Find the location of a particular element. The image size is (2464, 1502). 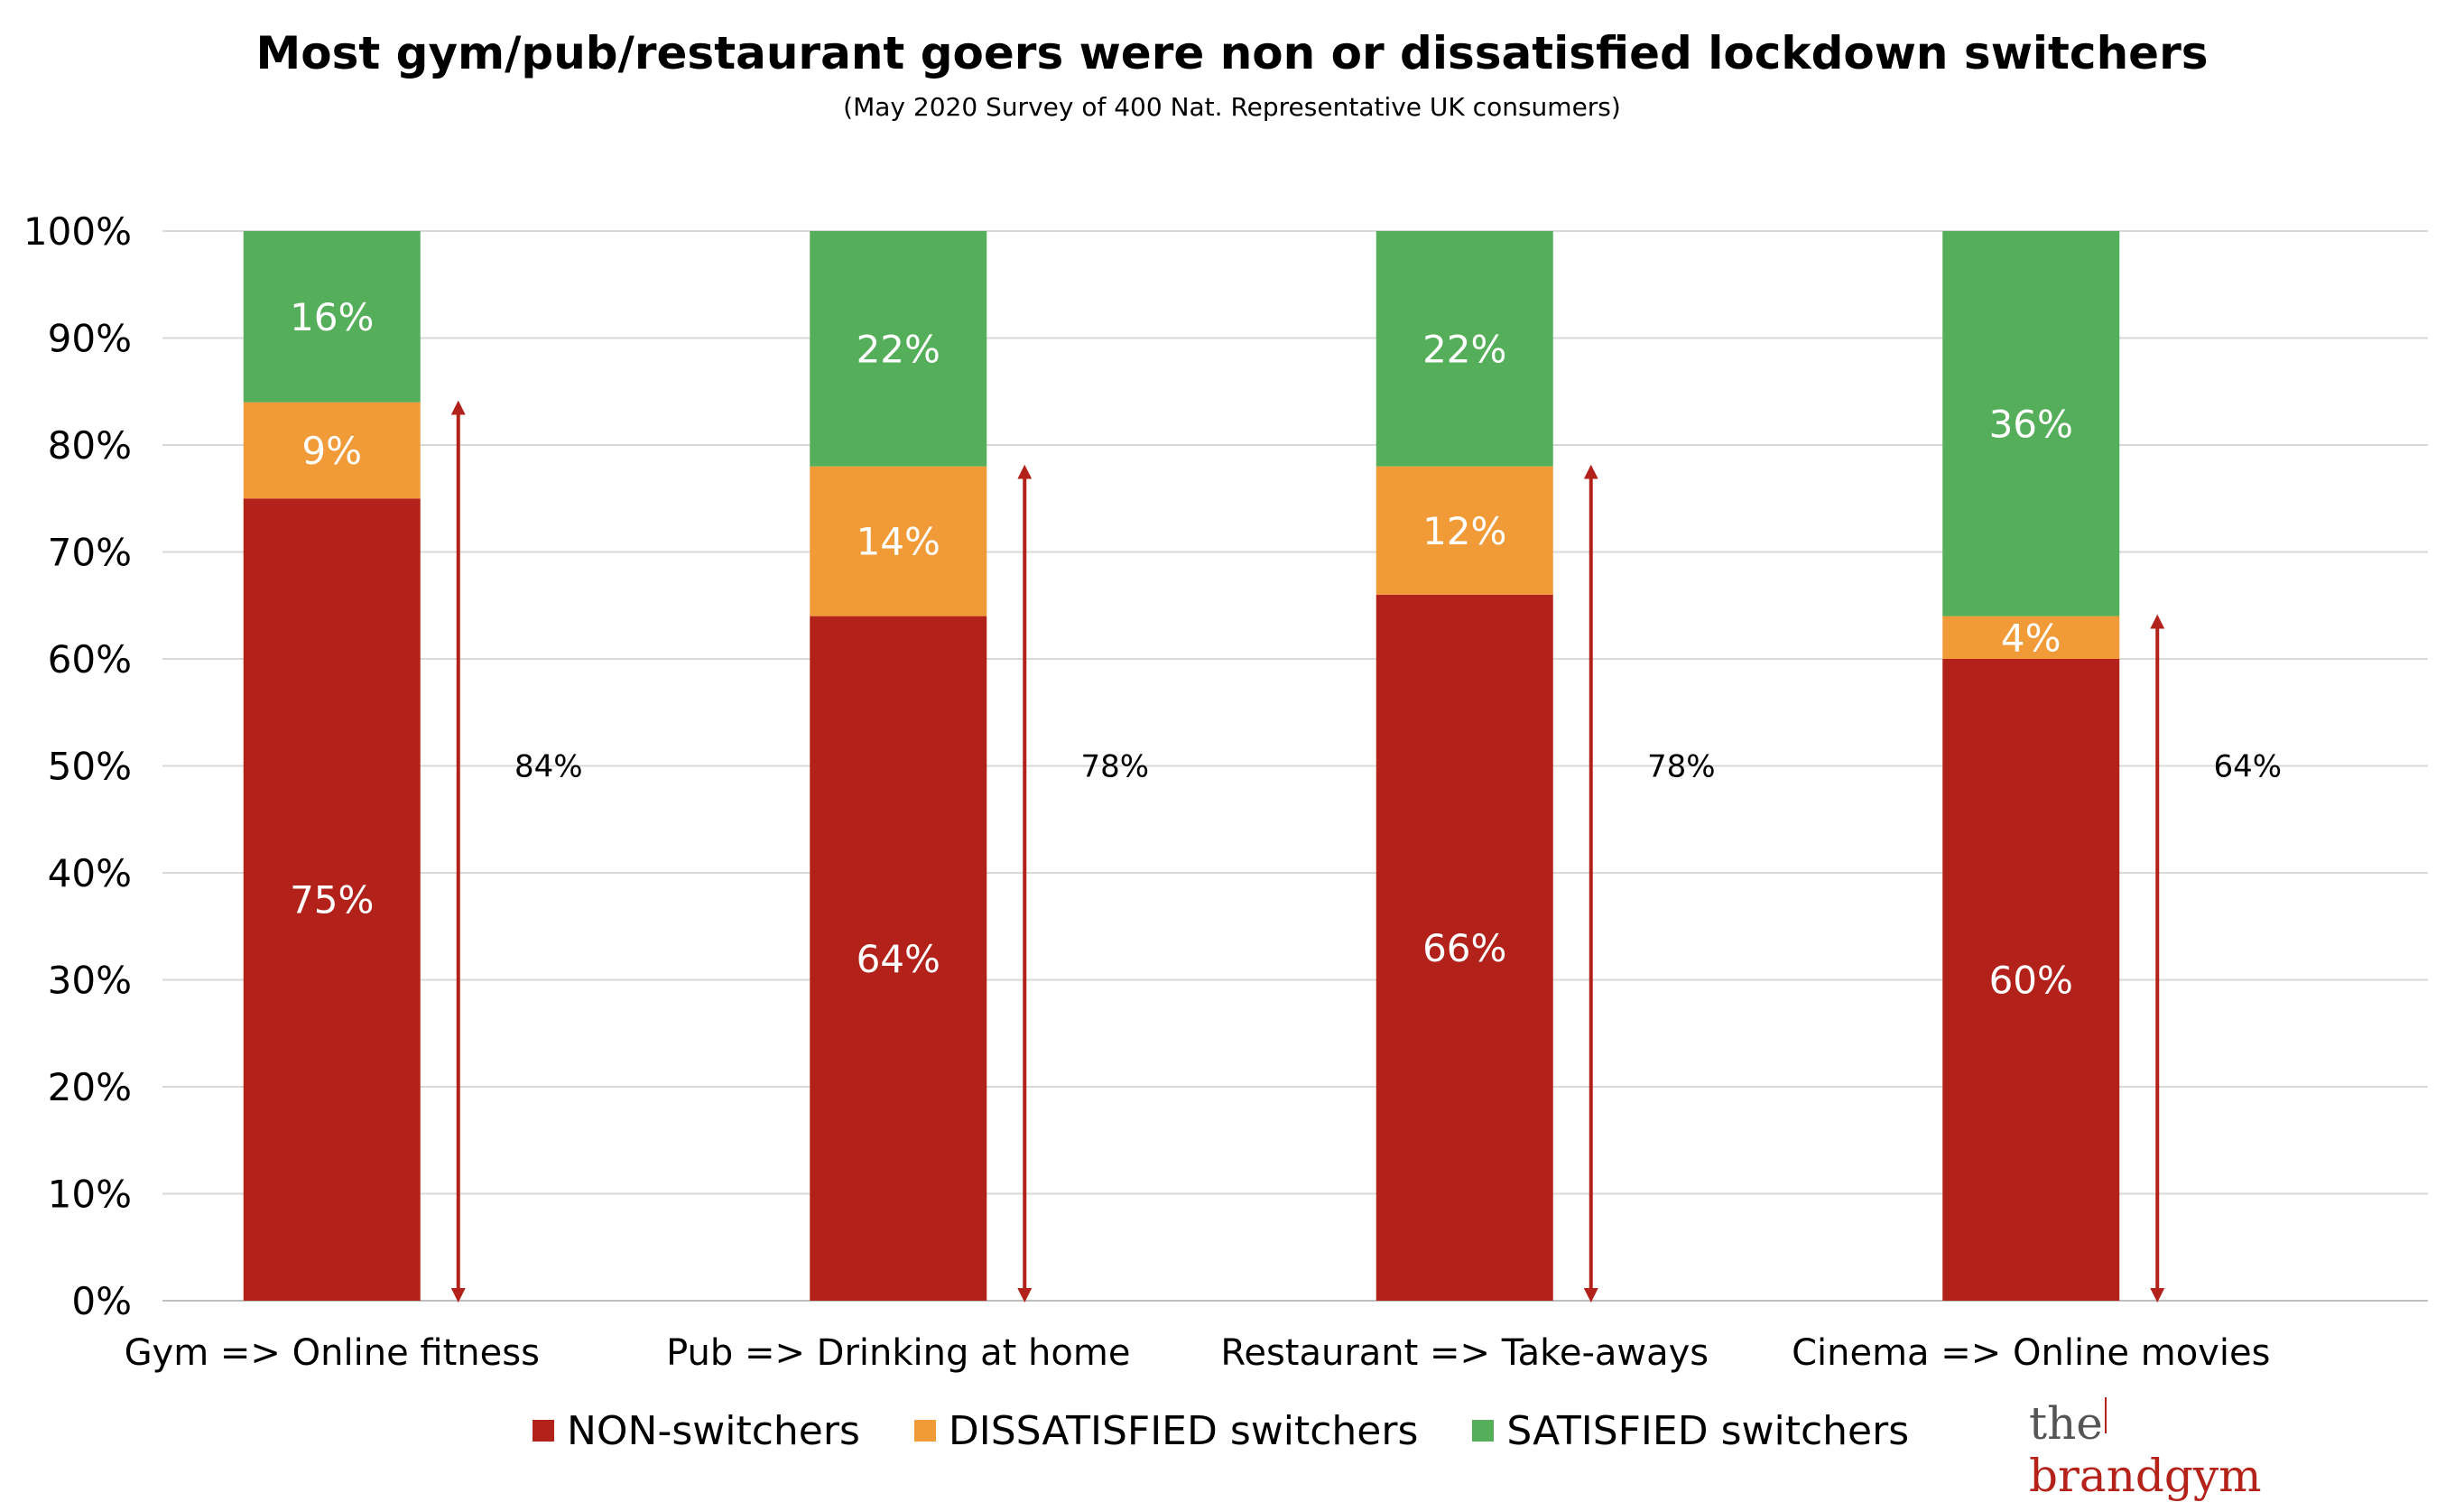

x-category-label: Restaurant => Take-aways is located at coordinates (1464, 1353).